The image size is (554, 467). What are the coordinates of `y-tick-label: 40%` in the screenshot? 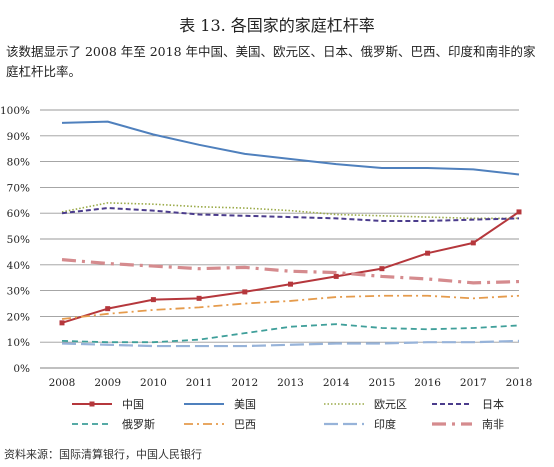 It's located at (18, 266).